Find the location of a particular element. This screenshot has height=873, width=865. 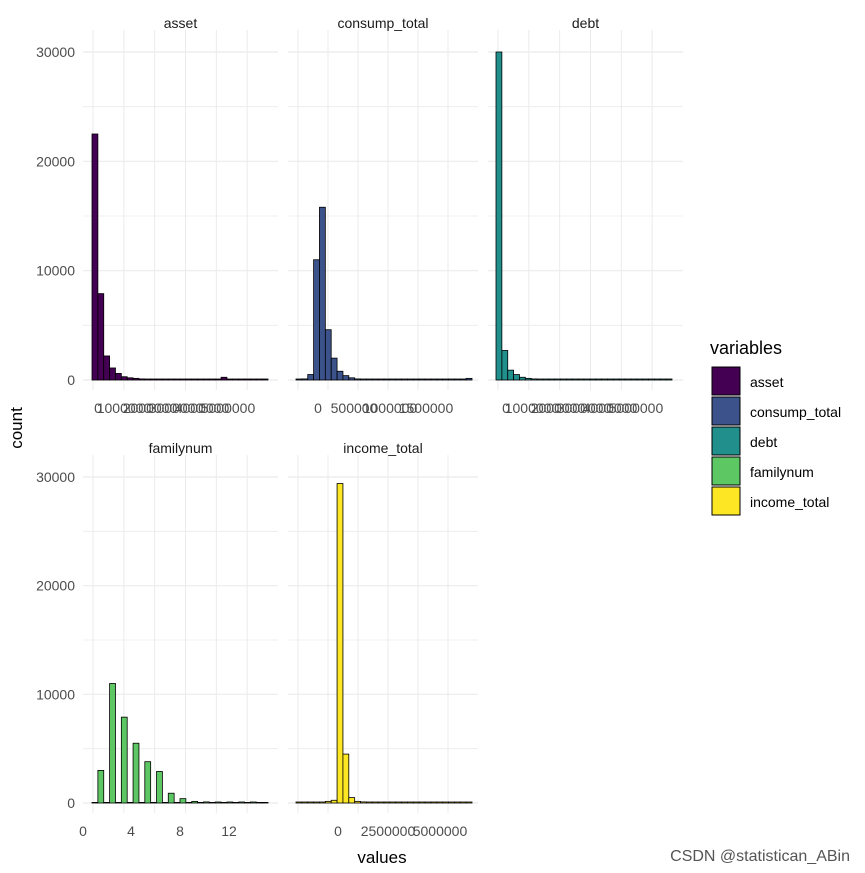

legend-title: variables is located at coordinates (746, 348).